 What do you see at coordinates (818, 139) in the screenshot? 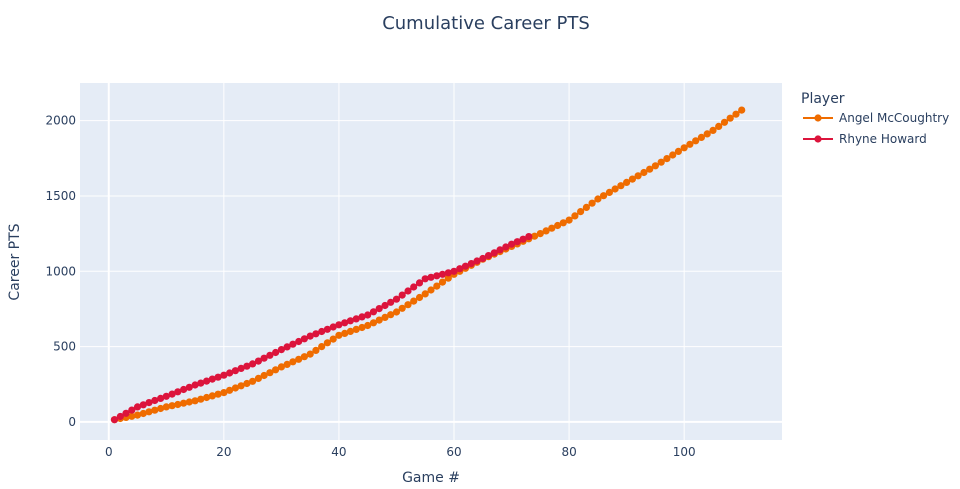
I see `legend-marker-swatch` at bounding box center [818, 139].